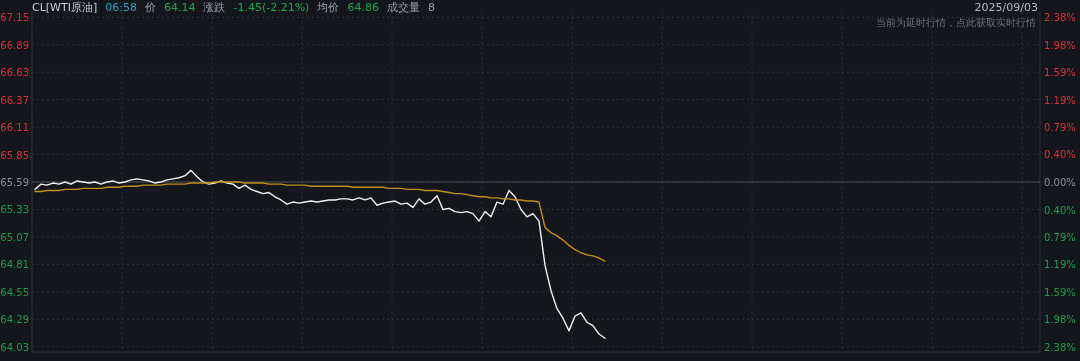  Describe the element at coordinates (14, 237) in the screenshot. I see `y-tick-label: 65.07` at that location.